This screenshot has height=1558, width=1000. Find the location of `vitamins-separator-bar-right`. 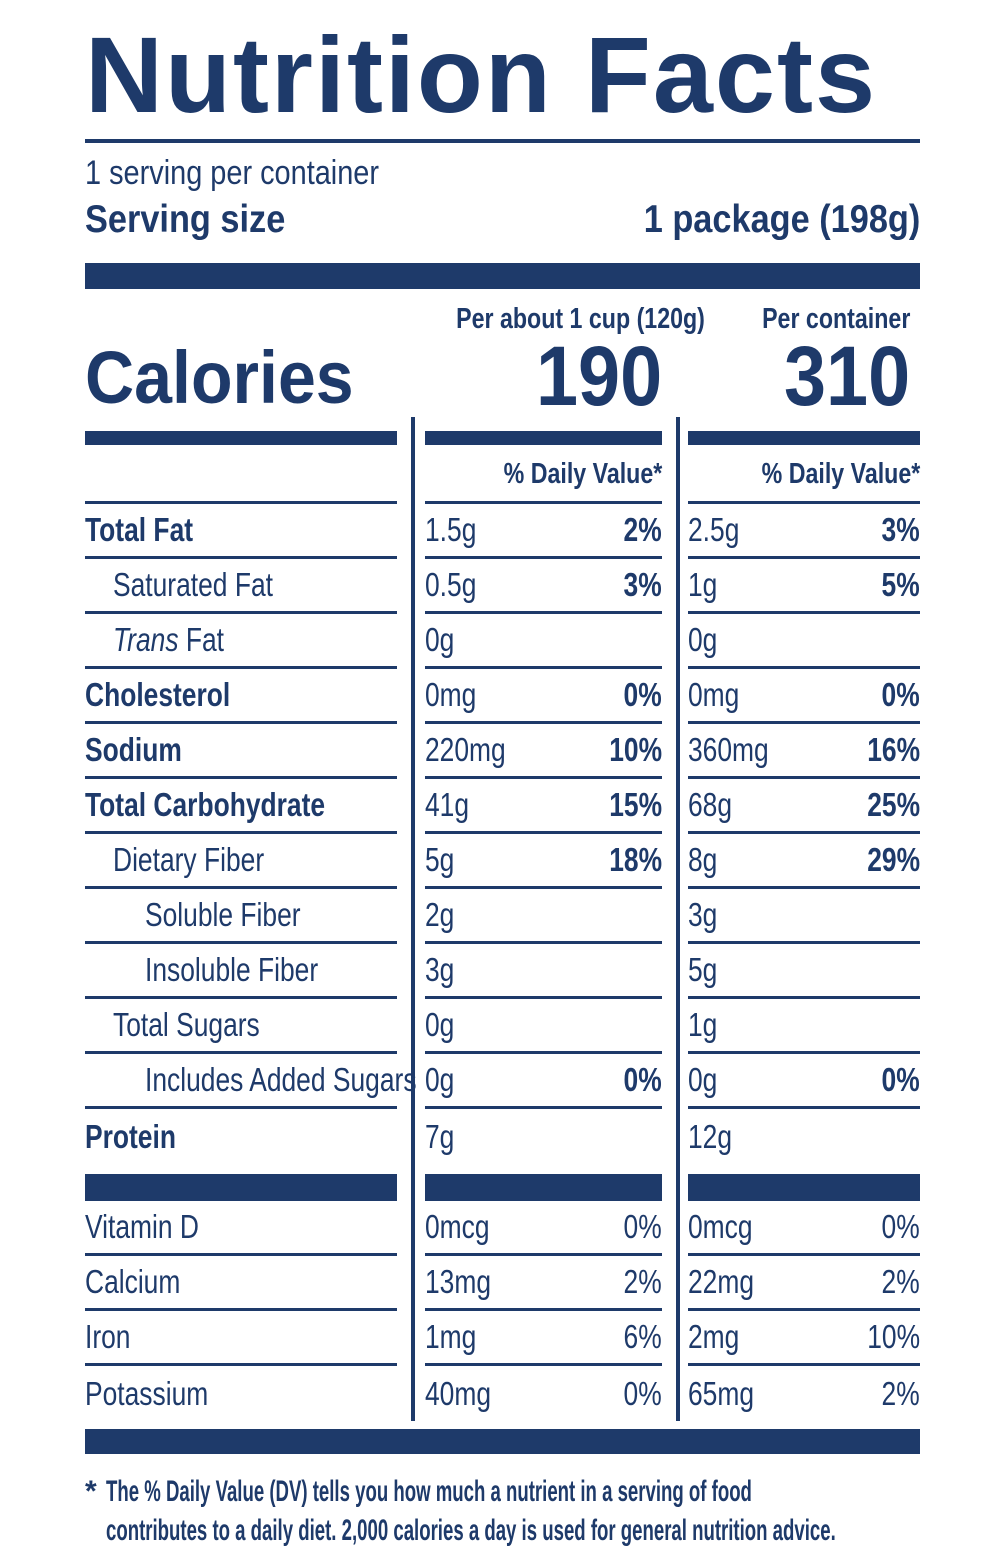

vitamins-separator-bar-right is located at coordinates (804, 1188).